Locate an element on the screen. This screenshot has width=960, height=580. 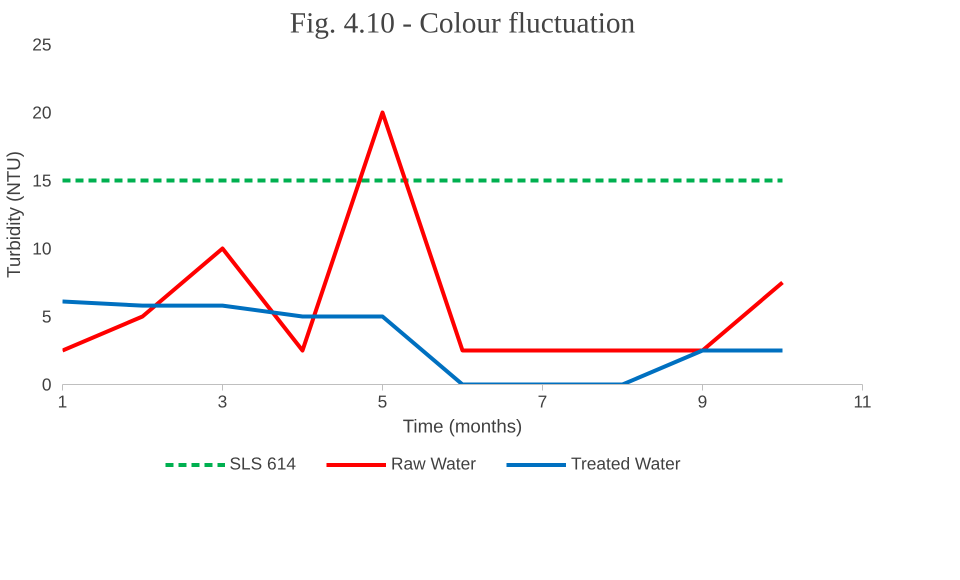
y-axis-title: Turbidity (NTU) is located at coordinates (13, 214).